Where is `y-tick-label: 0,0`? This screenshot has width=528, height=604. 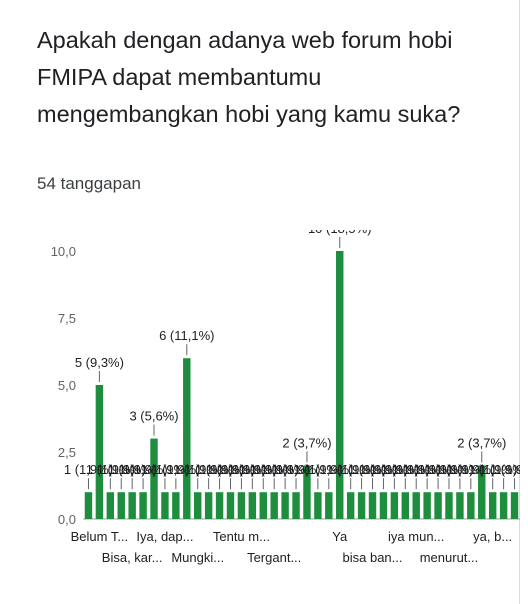
y-tick-label: 0,0 is located at coordinates (67, 519).